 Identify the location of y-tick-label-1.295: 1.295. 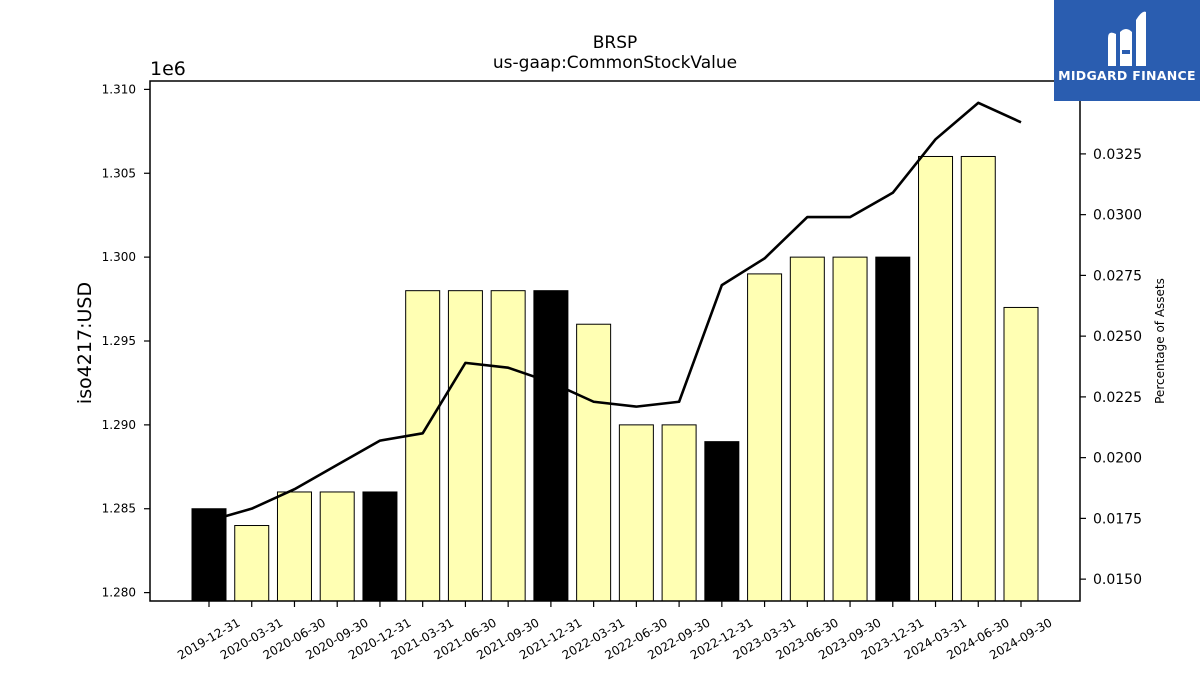
(119, 341).